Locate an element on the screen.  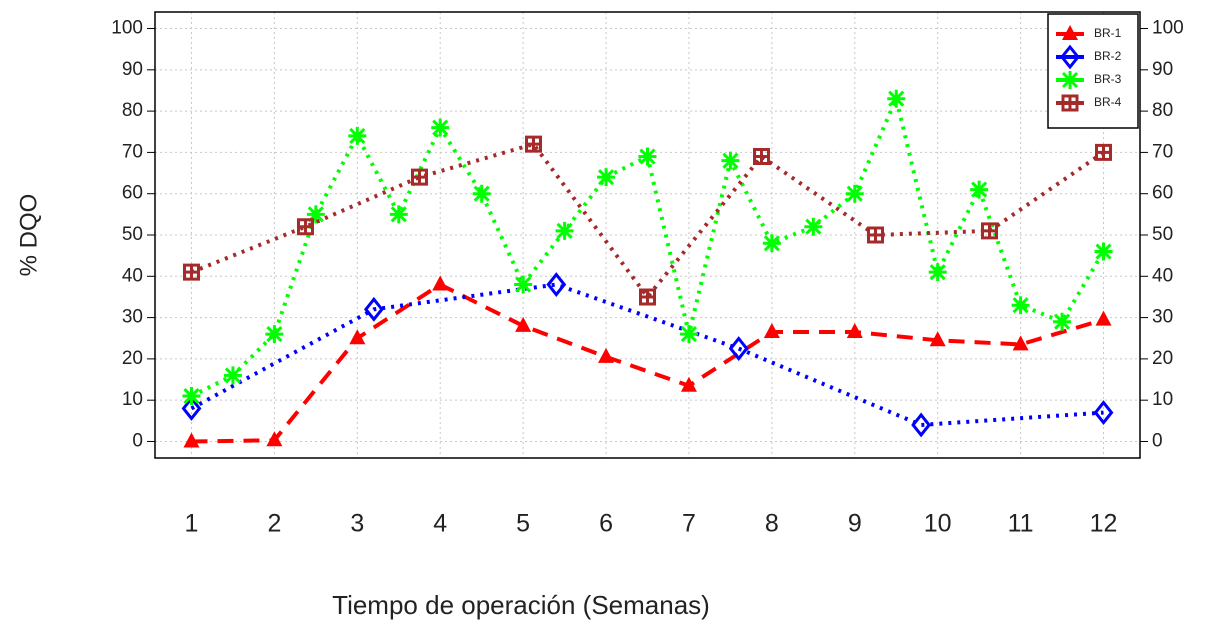
legend-label: BR-2 is located at coordinates (1108, 56).